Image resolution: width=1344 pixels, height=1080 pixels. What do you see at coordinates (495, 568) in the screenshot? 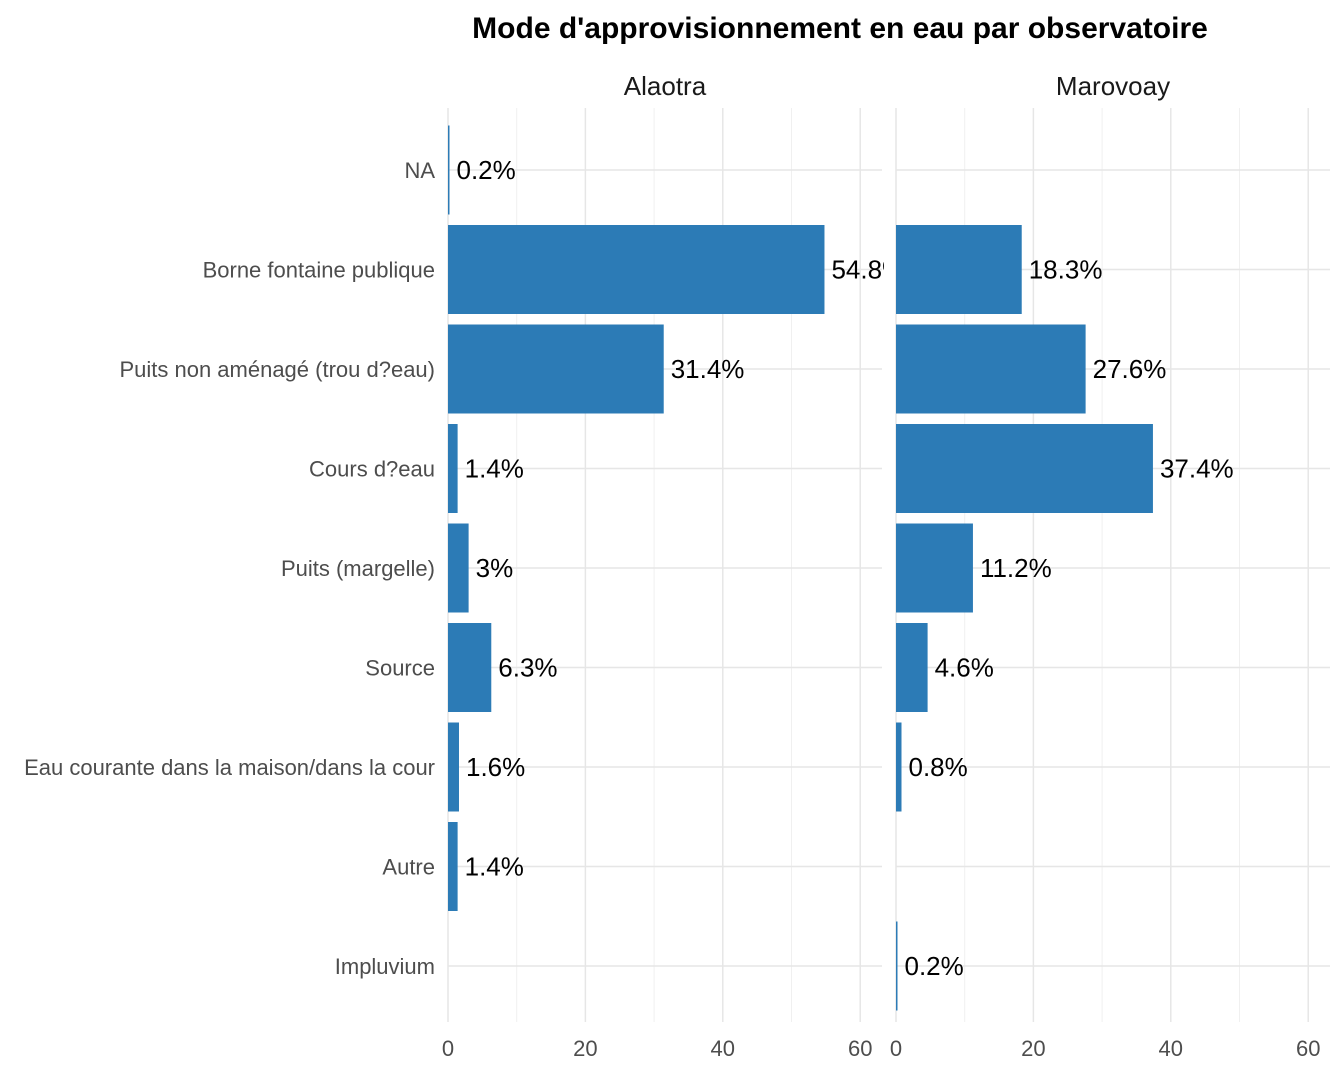
I see `bar-value-label: 3%` at bounding box center [495, 568].